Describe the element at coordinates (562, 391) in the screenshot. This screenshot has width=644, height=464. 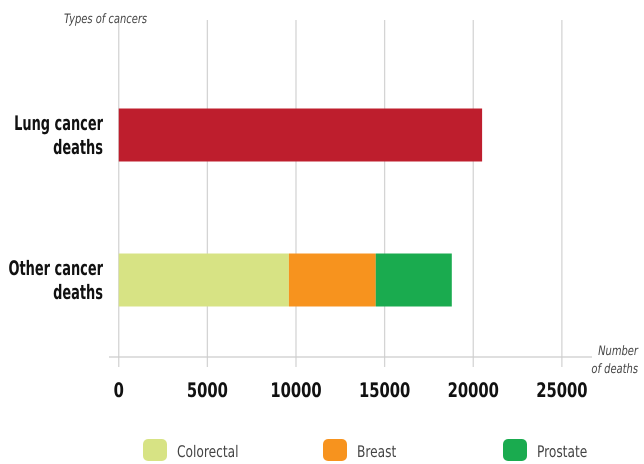
I see `x-tick-label: 25000` at that location.